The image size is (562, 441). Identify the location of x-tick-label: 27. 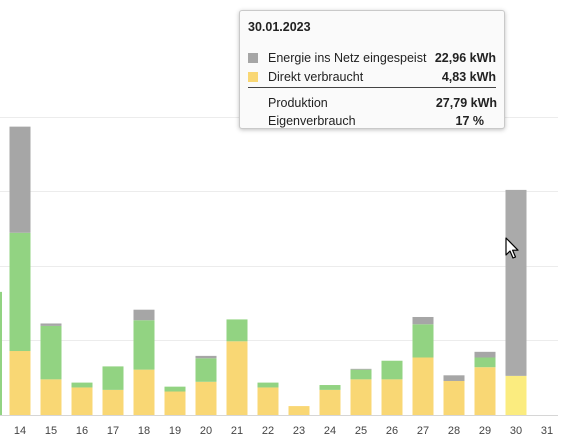
(423, 431).